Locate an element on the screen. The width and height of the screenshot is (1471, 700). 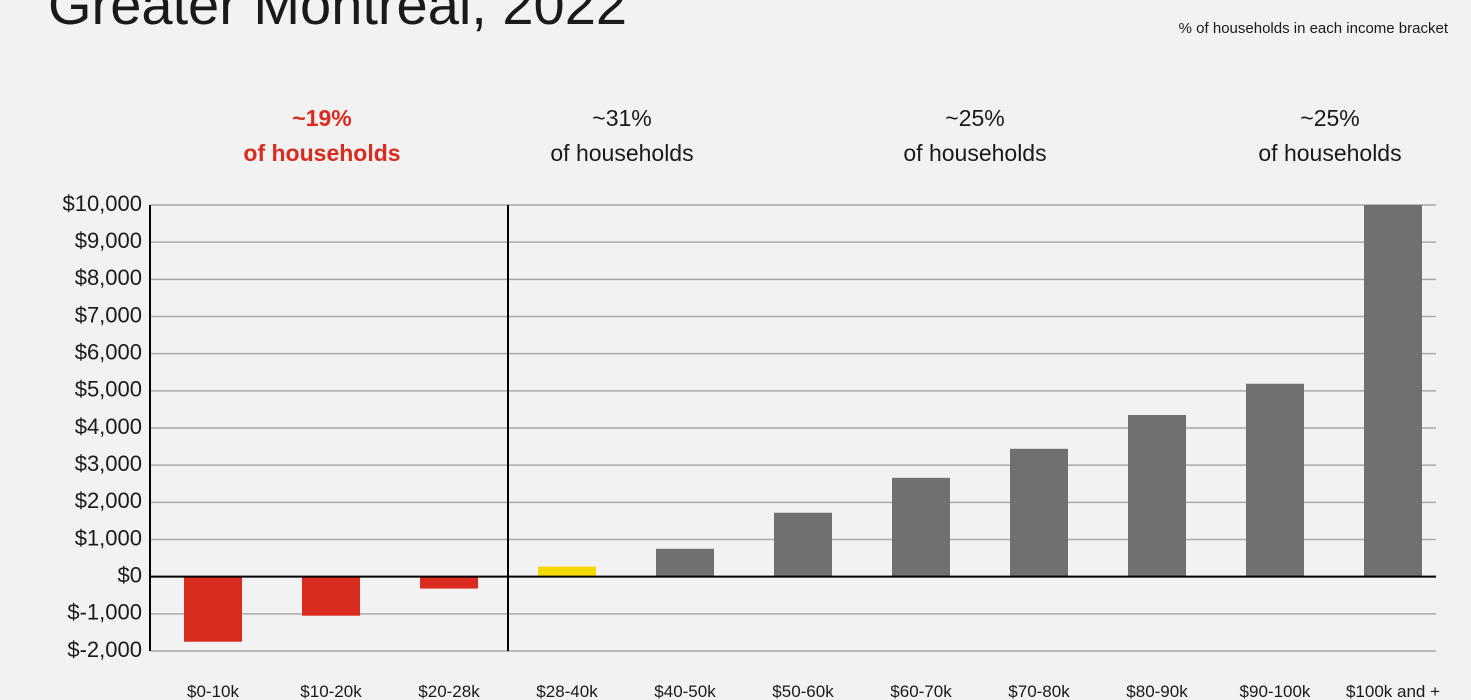
x-tick-label: $100k and + is located at coordinates (1393, 691).